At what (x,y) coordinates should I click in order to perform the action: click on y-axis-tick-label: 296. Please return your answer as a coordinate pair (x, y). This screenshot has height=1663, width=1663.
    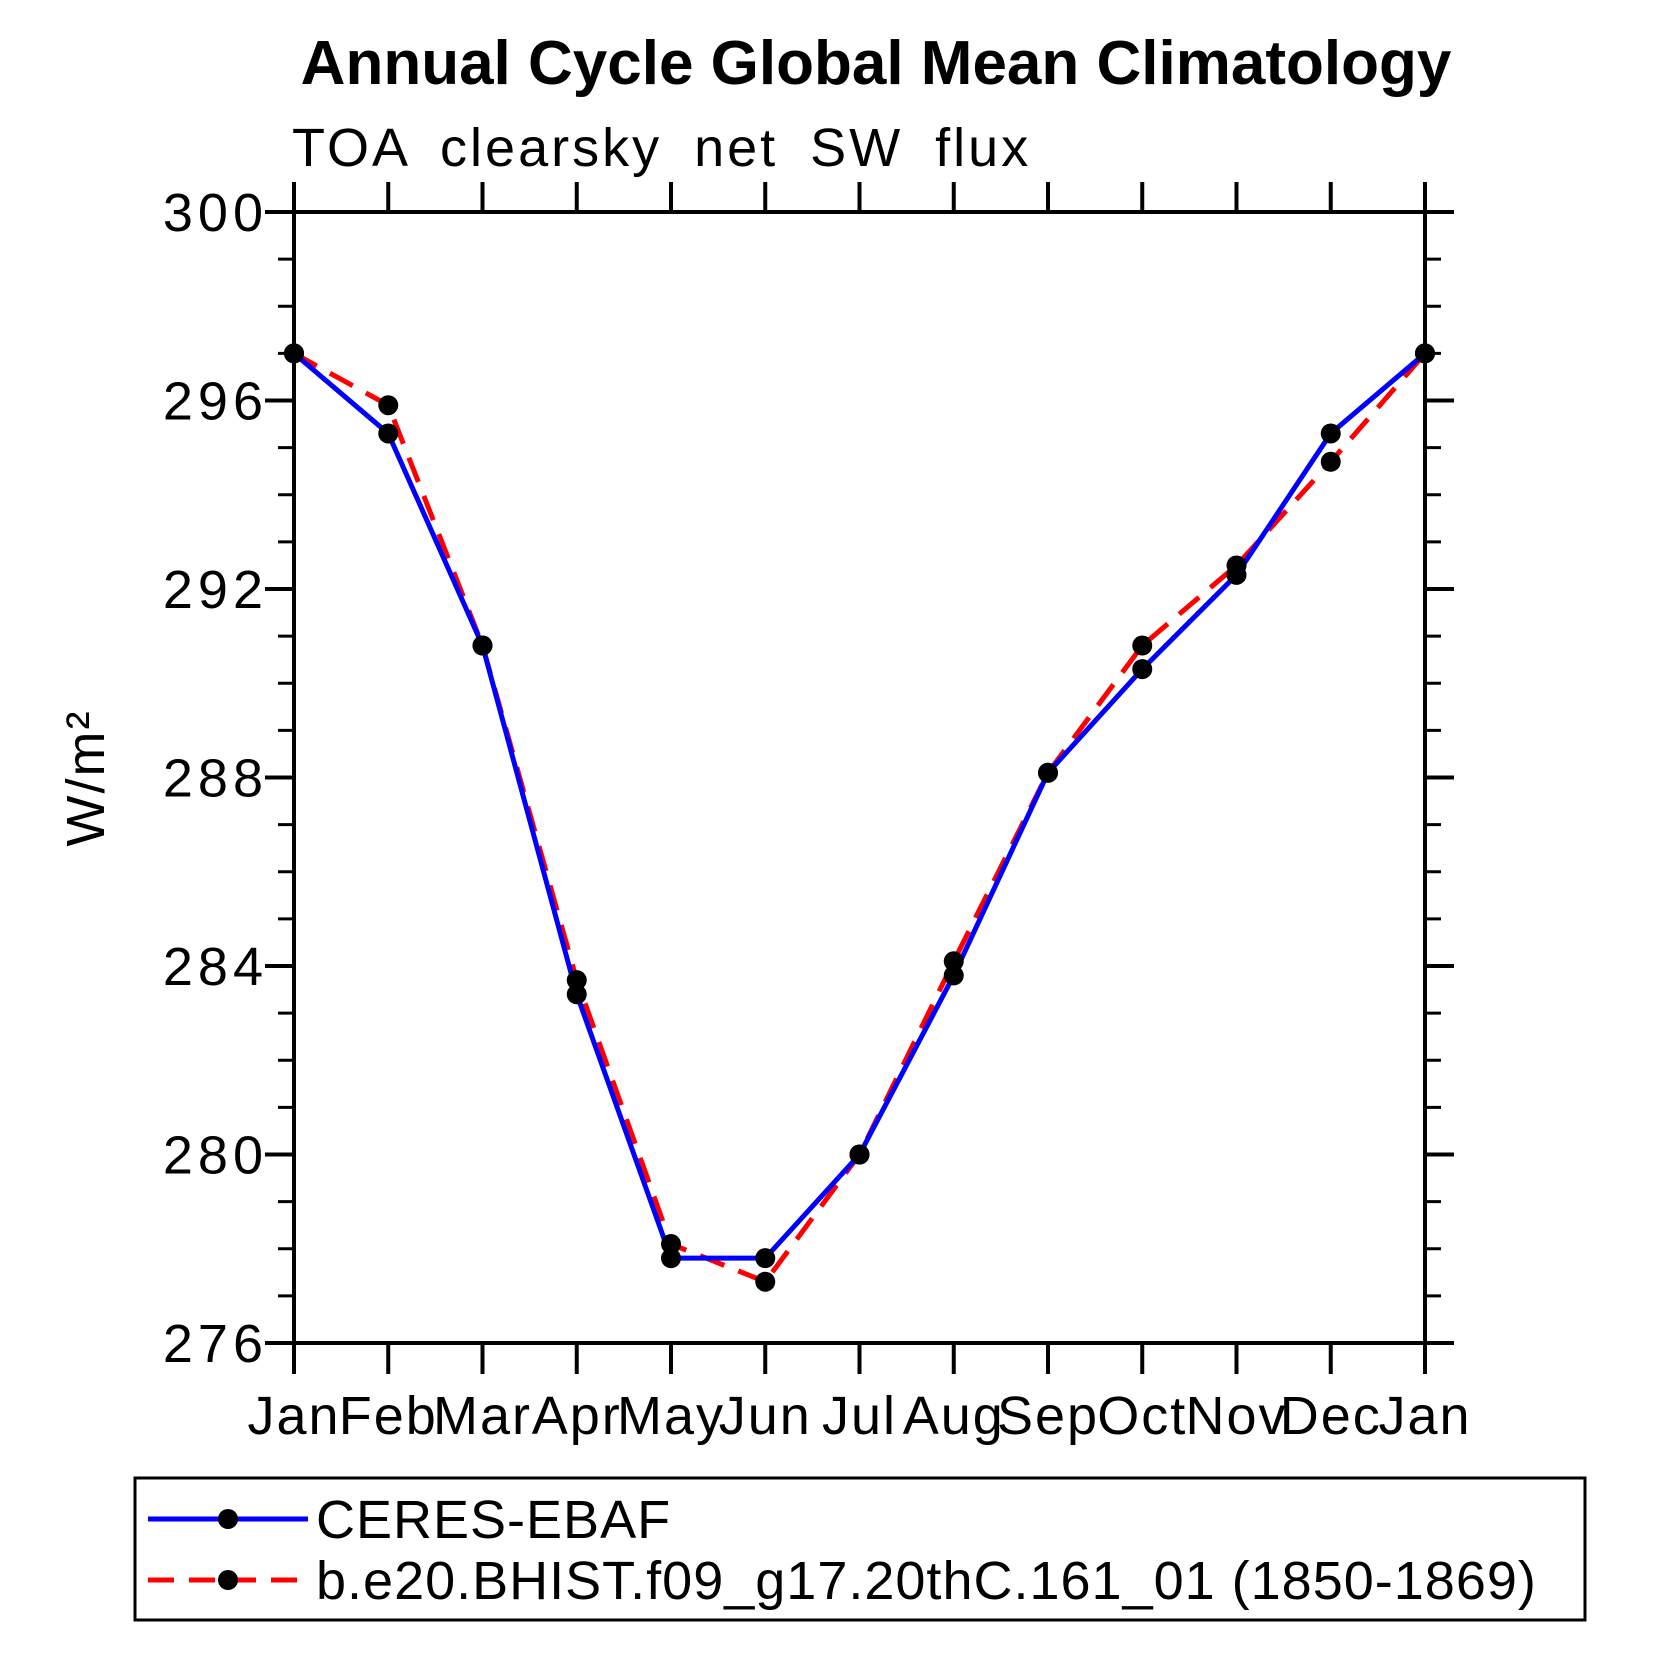
    Looking at the image, I should click on (215, 402).